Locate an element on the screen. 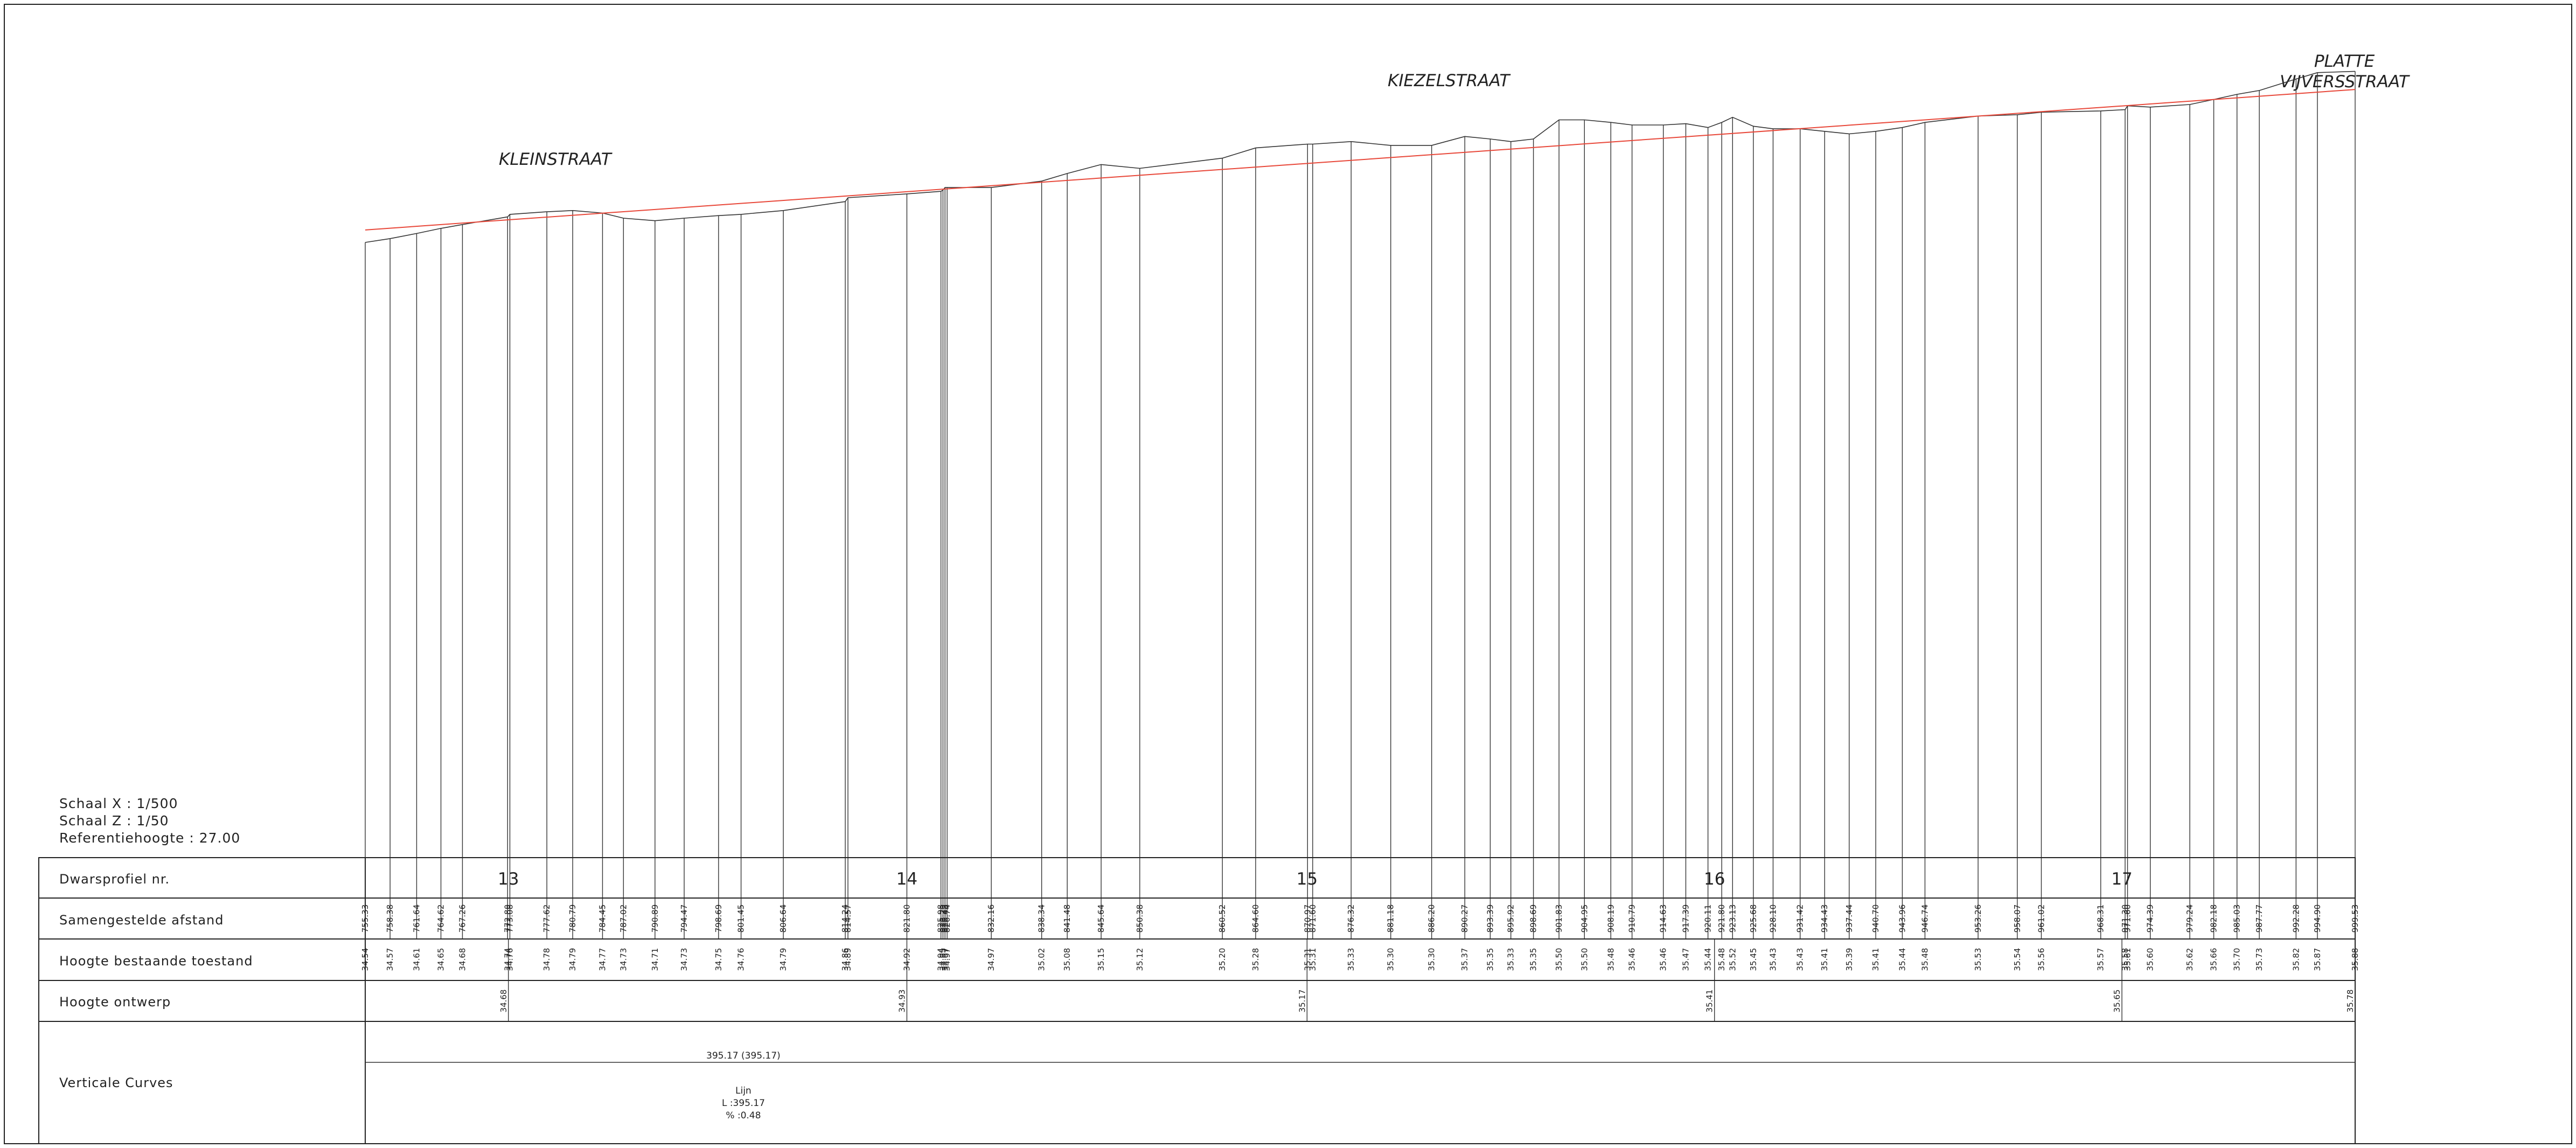  existing-terrain-line is located at coordinates (1360, 157).